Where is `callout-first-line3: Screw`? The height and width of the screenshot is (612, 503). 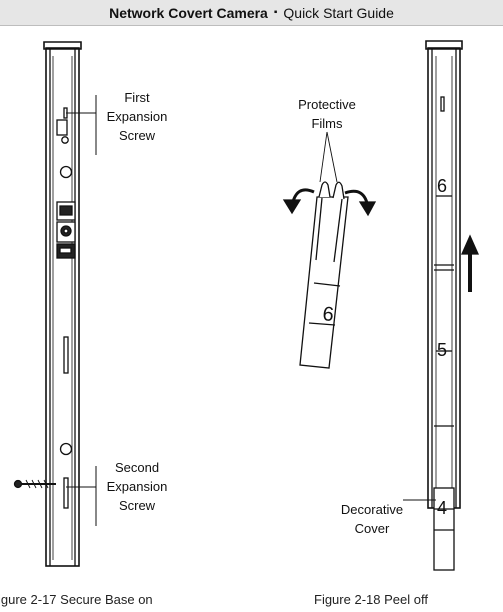 callout-first-line3: Screw is located at coordinates (137, 135).